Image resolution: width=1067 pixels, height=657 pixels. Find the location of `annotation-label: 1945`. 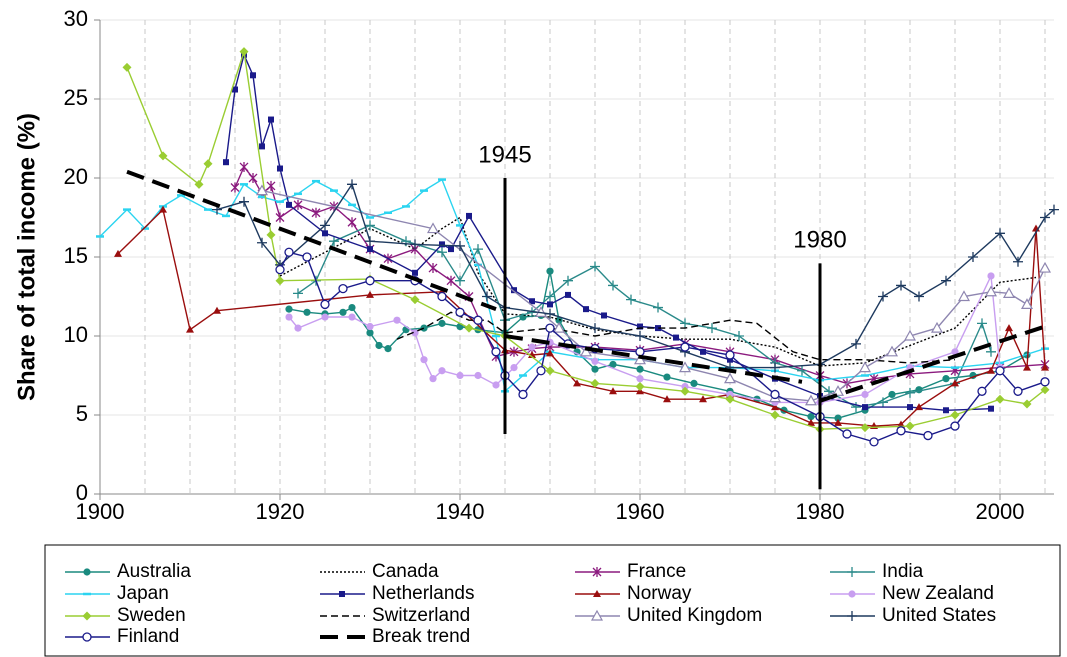

annotation-label: 1945 is located at coordinates (504, 154).